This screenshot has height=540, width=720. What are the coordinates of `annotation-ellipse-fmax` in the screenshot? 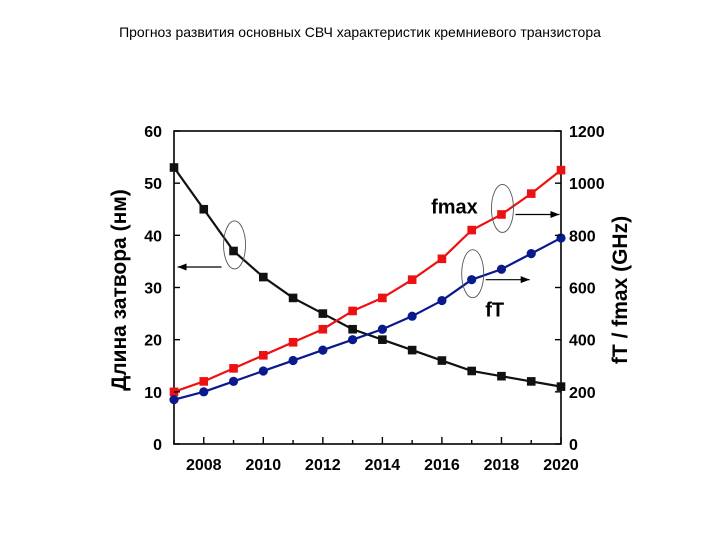 It's located at (502, 208).